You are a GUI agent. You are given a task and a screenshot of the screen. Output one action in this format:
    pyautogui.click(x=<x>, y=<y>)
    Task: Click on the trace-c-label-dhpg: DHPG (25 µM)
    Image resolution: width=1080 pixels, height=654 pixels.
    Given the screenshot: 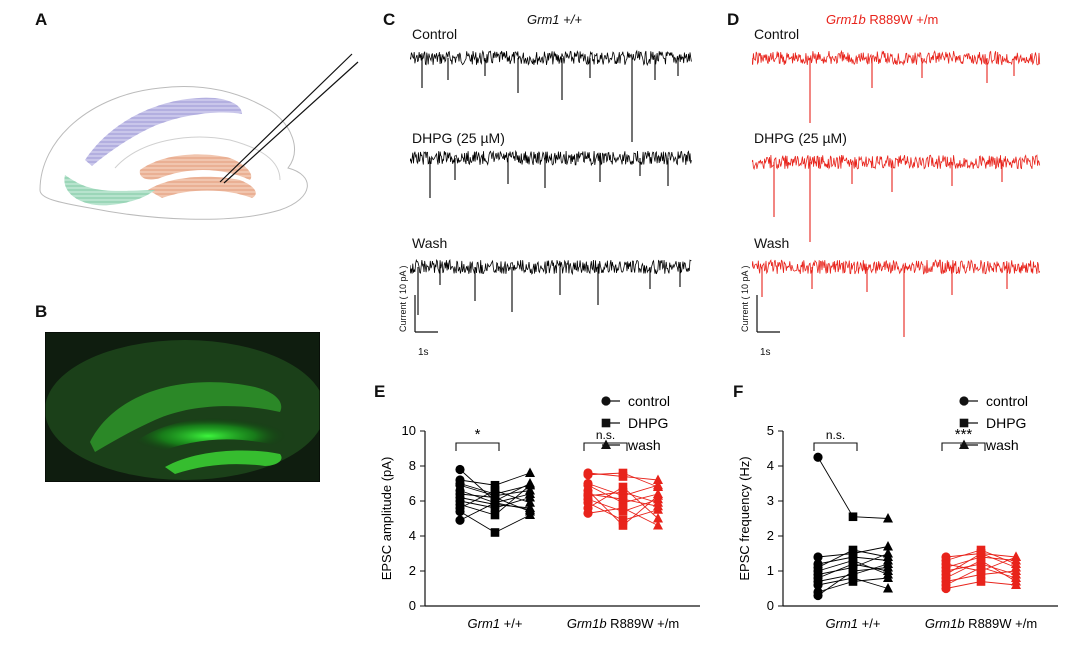 What is the action you would take?
    pyautogui.click(x=458, y=138)
    